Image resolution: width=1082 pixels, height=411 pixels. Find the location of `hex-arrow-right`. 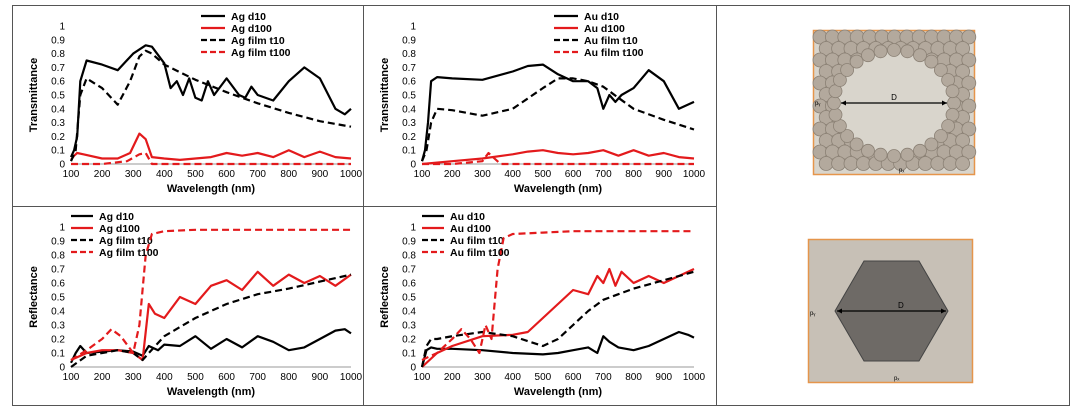

hex-arrow-right is located at coordinates (943, 311).